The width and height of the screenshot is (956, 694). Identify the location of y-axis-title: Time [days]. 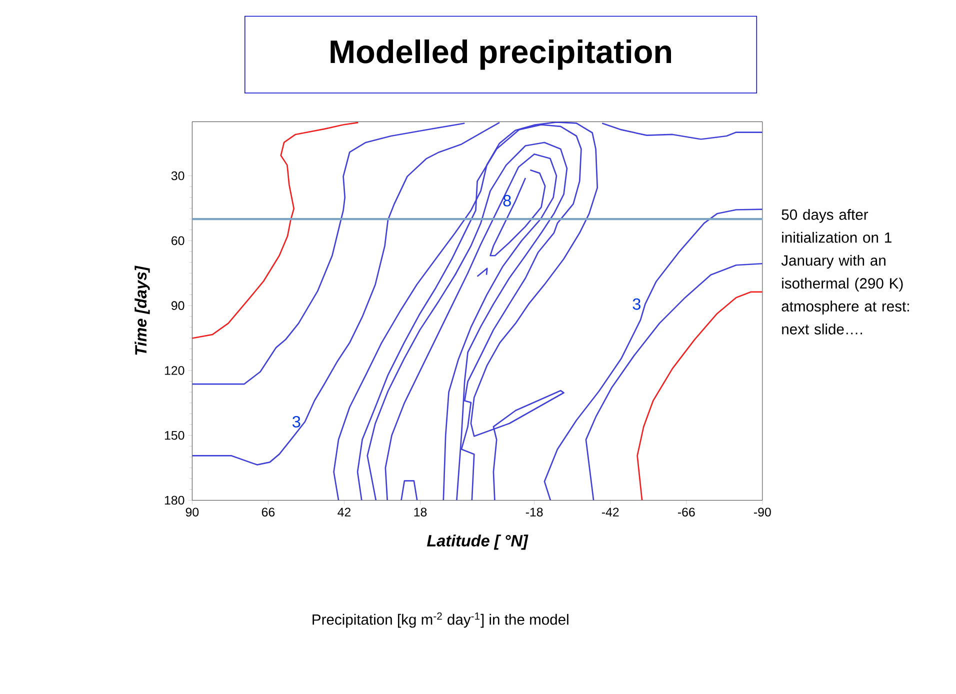
(142, 310).